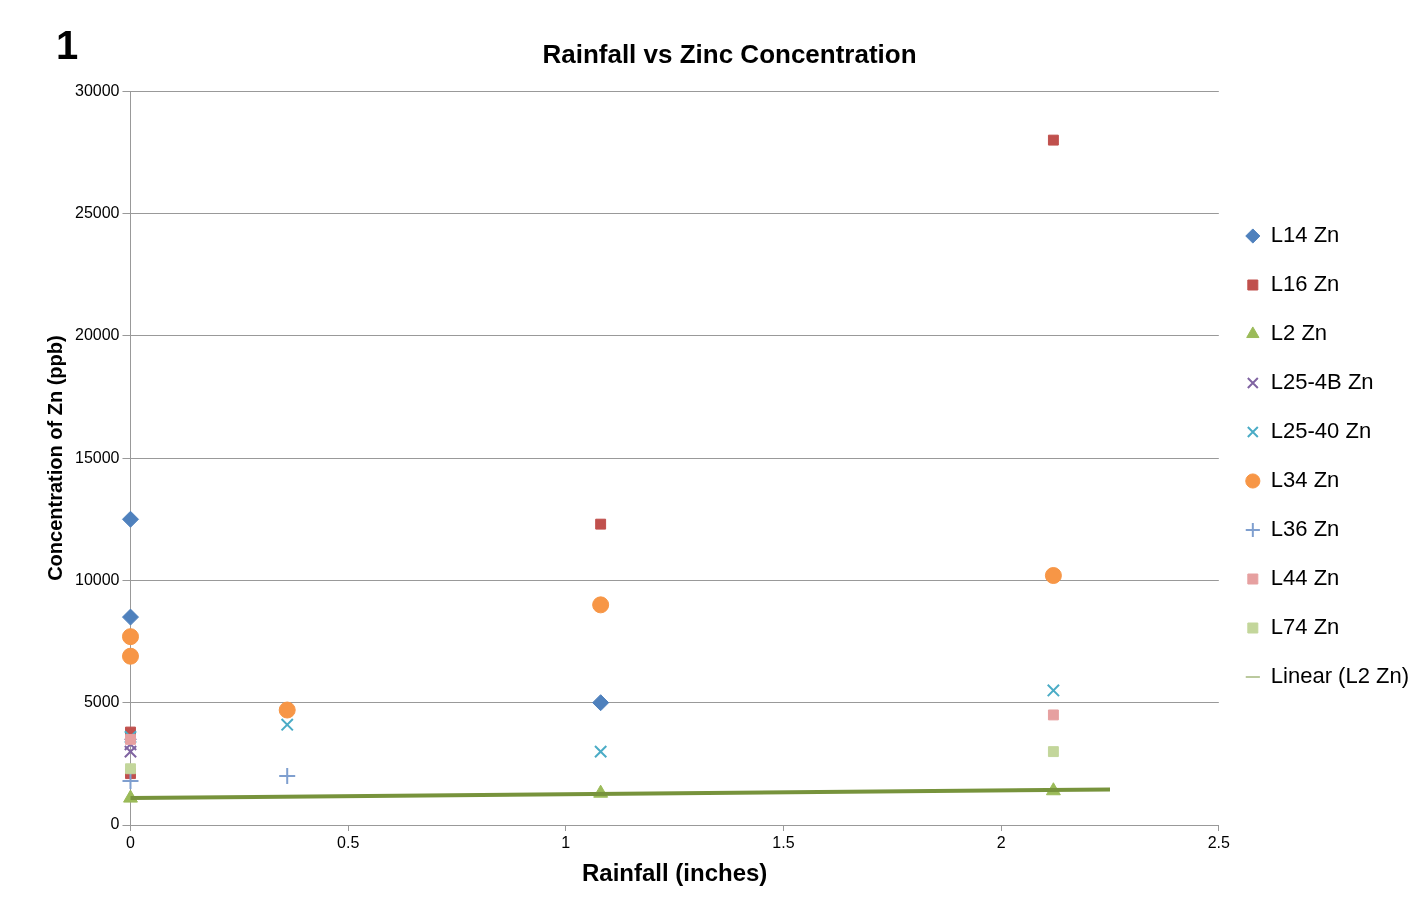 Image resolution: width=1419 pixels, height=903 pixels. What do you see at coordinates (101, 702) in the screenshot?
I see `y-tick-label: 5000` at bounding box center [101, 702].